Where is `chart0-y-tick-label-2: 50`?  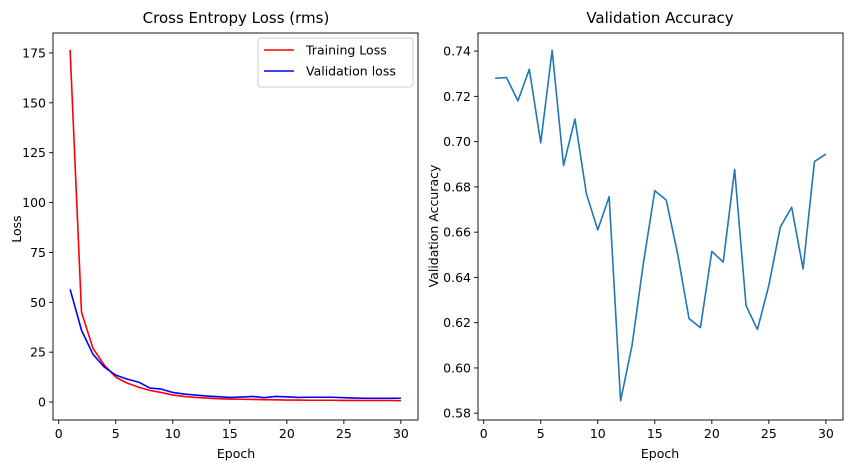
chart0-y-tick-label-2: 50 is located at coordinates (38, 302).